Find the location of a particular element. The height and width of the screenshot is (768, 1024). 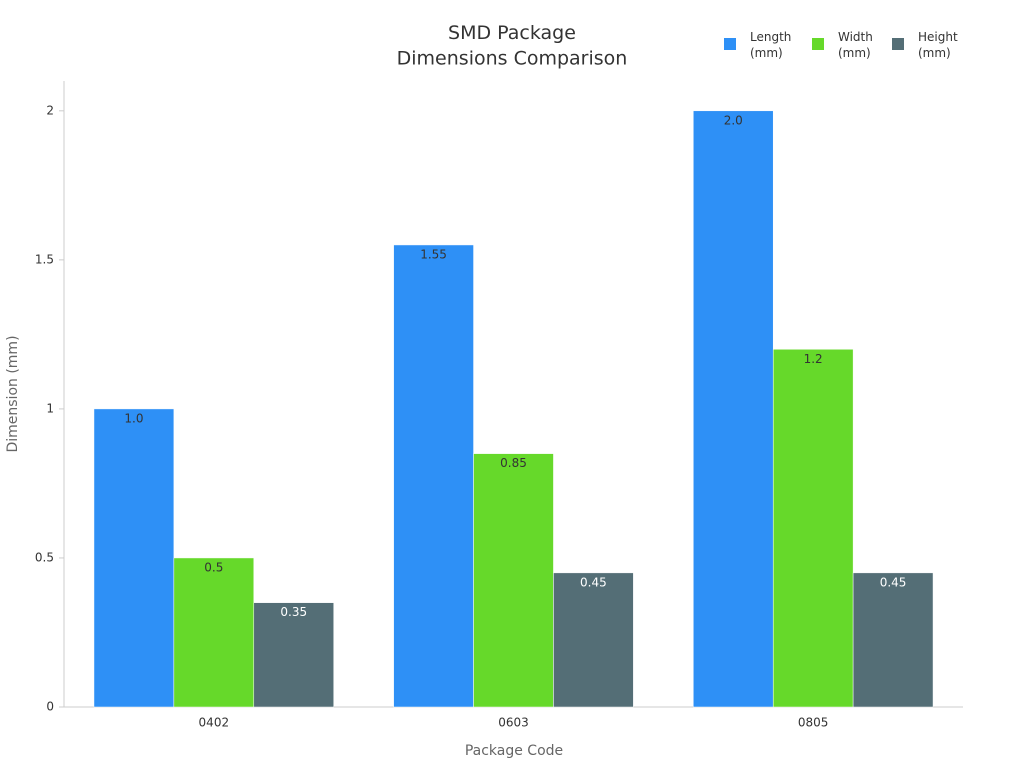

data-label: 1.2 is located at coordinates (813, 359).